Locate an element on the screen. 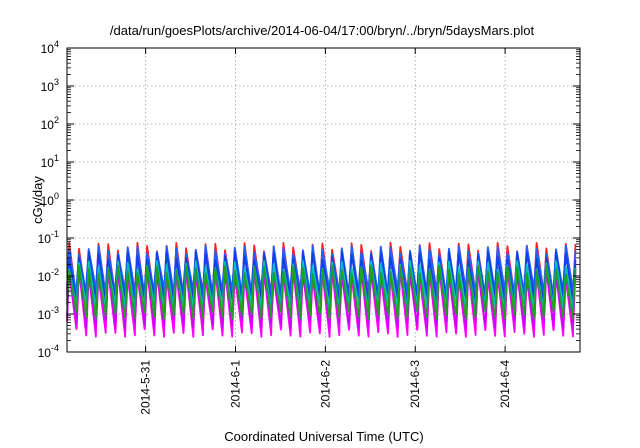 This screenshot has width=640, height=448. y-tick-exponent: 3 is located at coordinates (56, 82).